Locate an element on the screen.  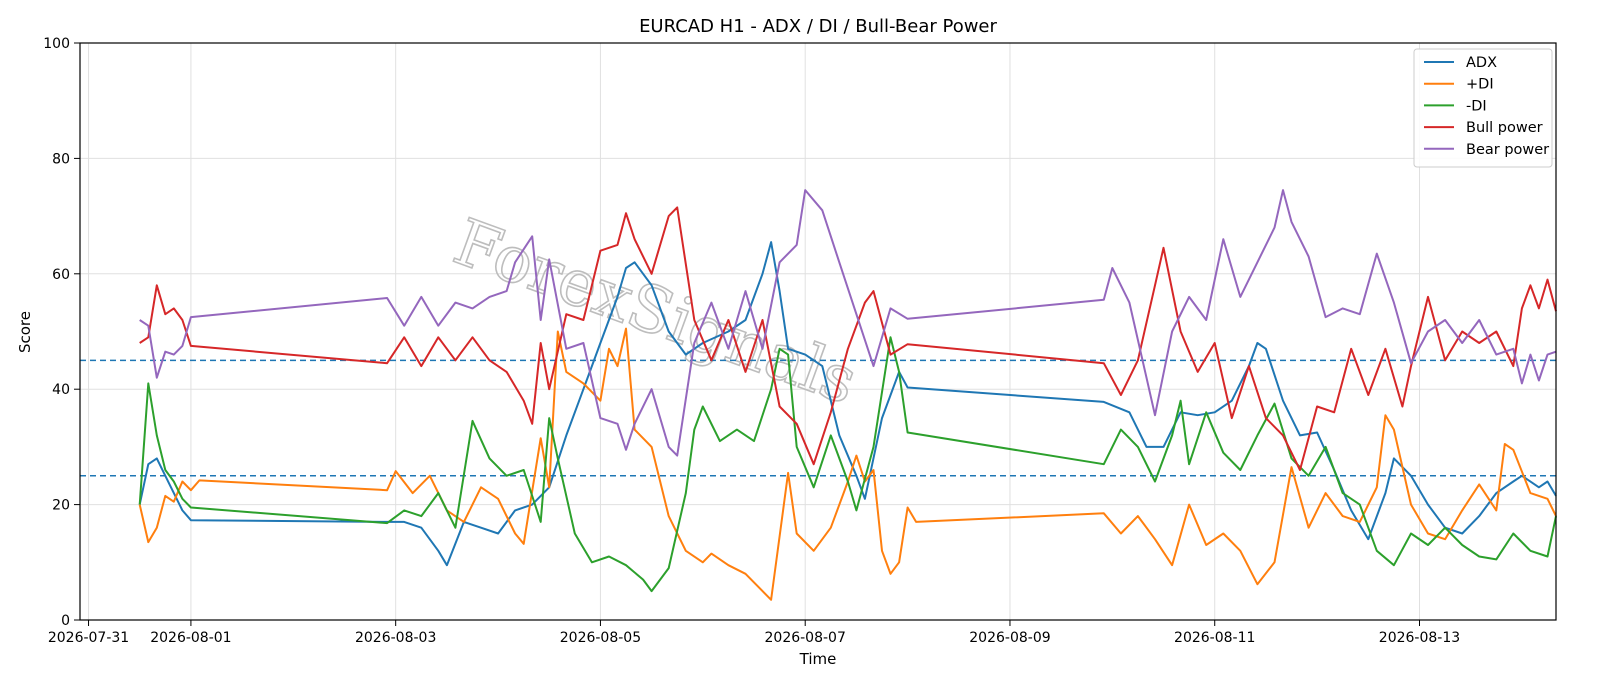
legend-box is located at coordinates (1483, 108).